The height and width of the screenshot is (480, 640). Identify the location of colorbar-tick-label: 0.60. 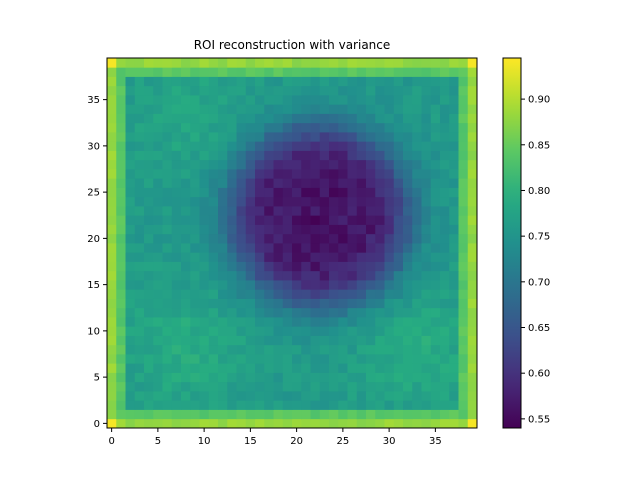
(539, 374).